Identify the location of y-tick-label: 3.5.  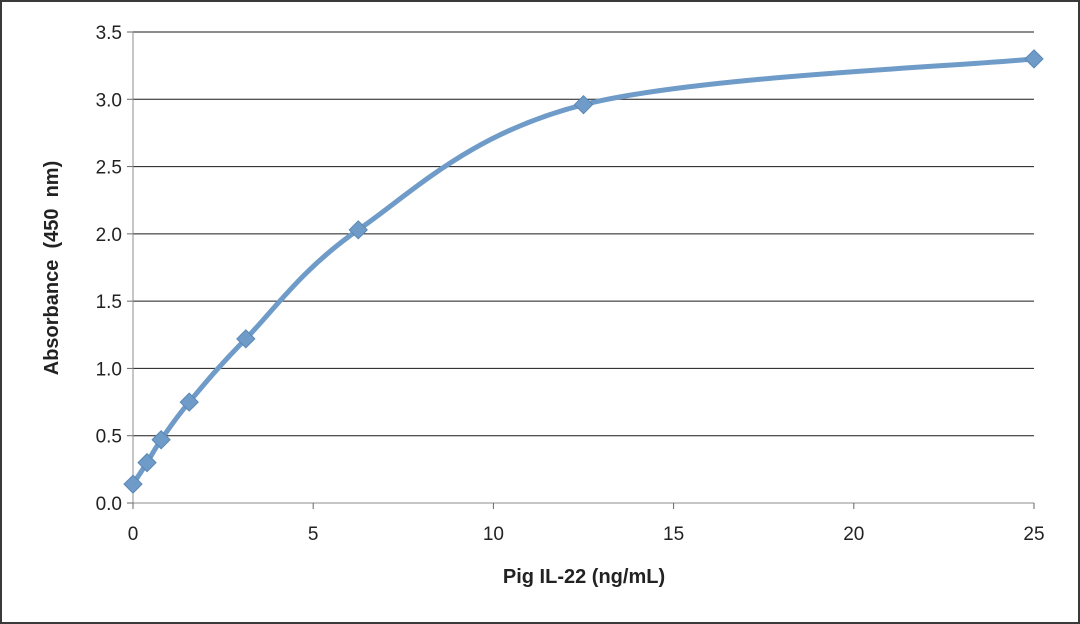
(109, 33).